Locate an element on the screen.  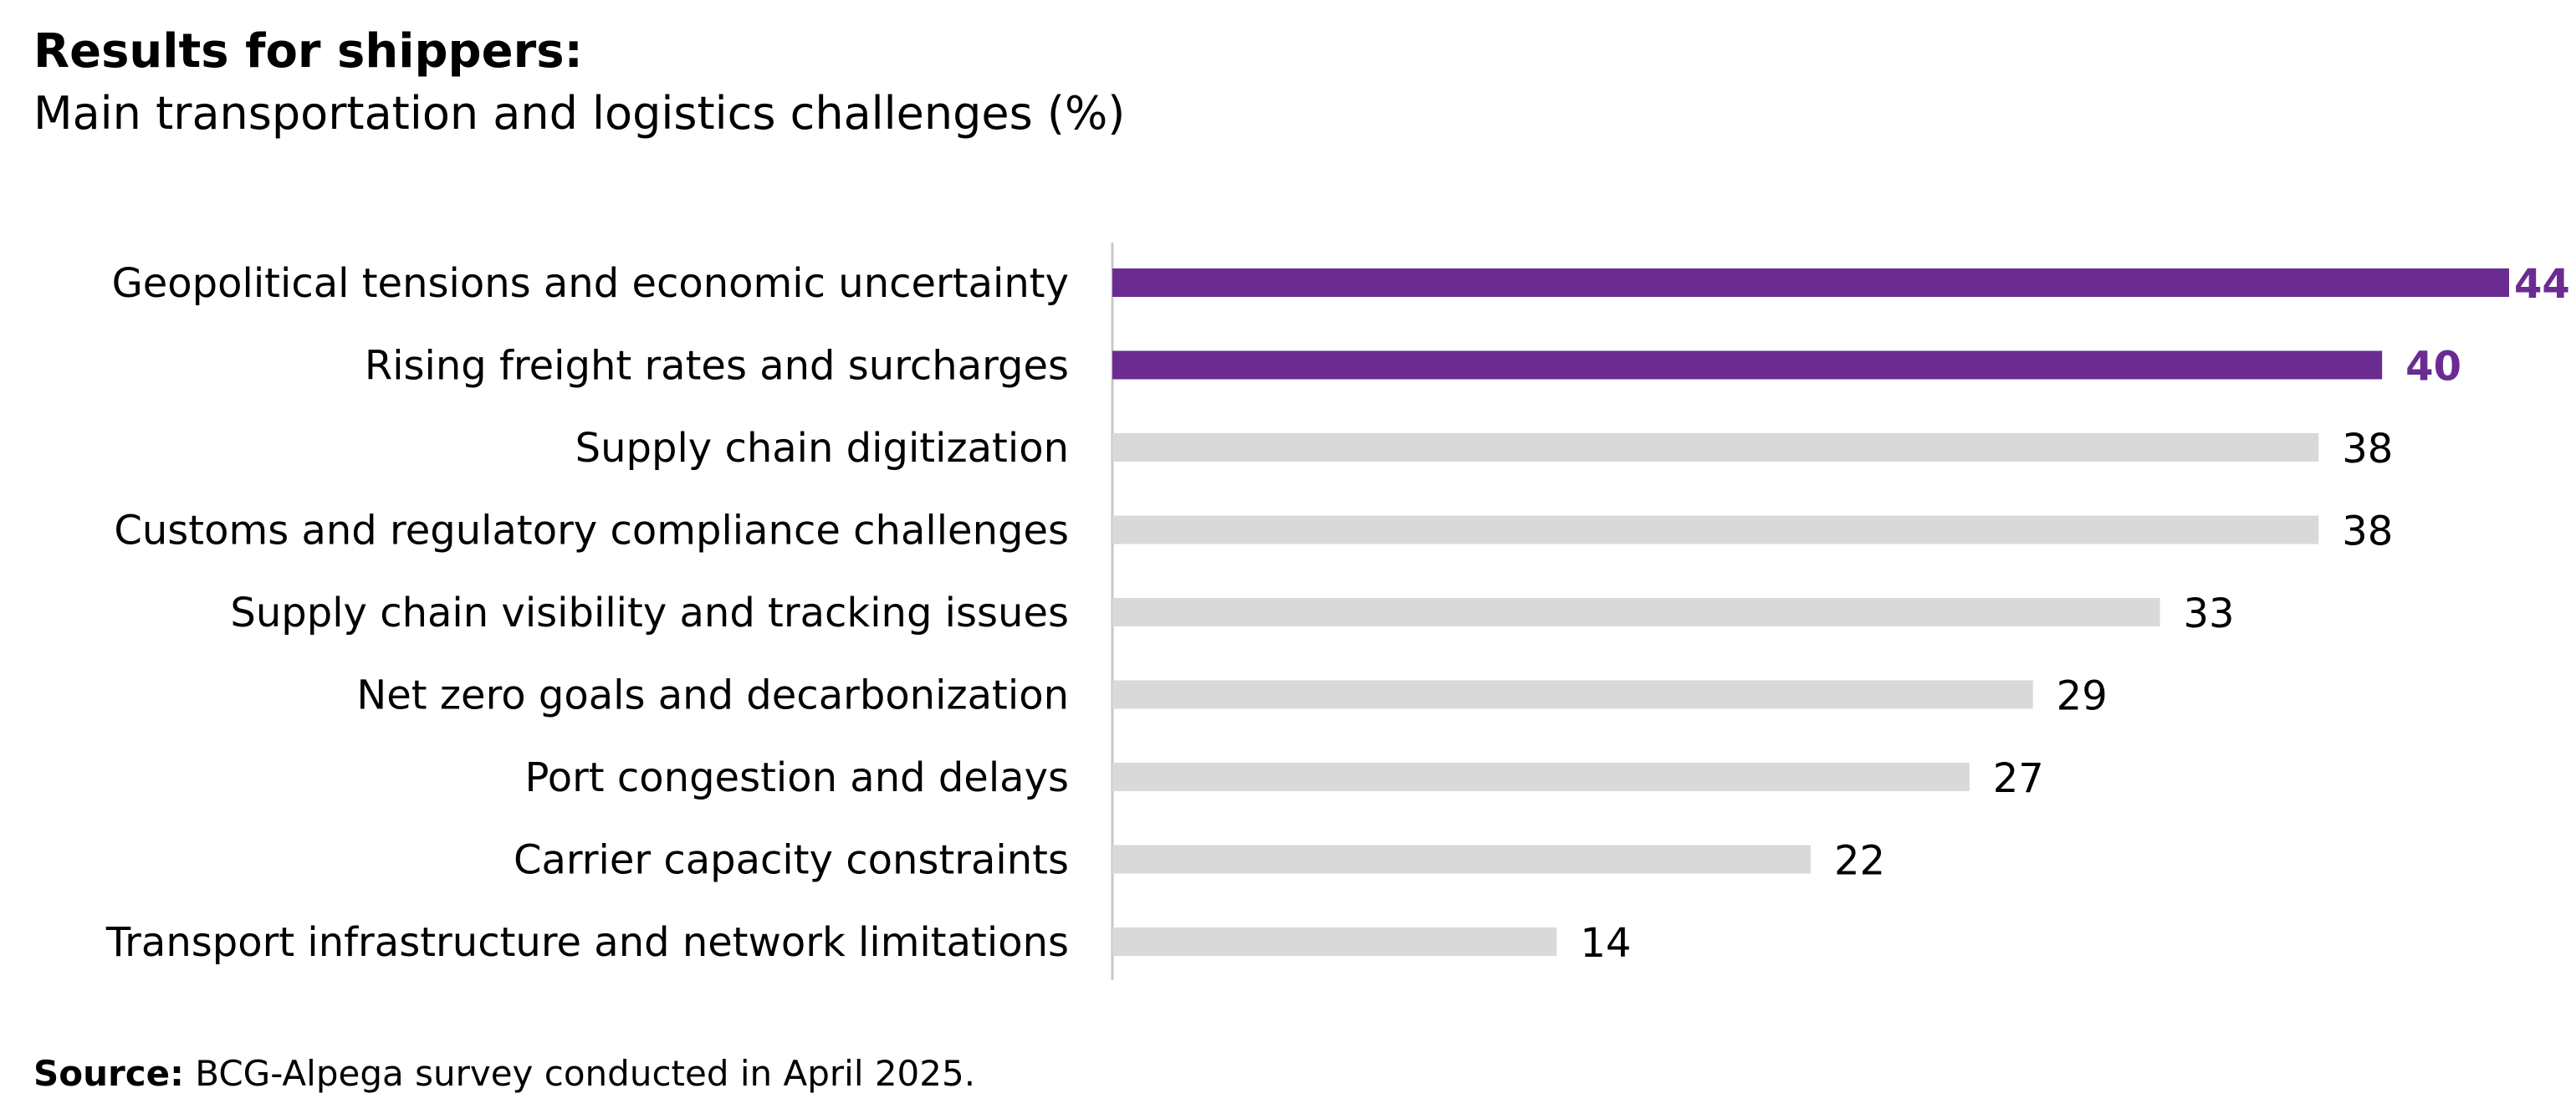
category-label: Carrier capacity constraints is located at coordinates (791, 860).